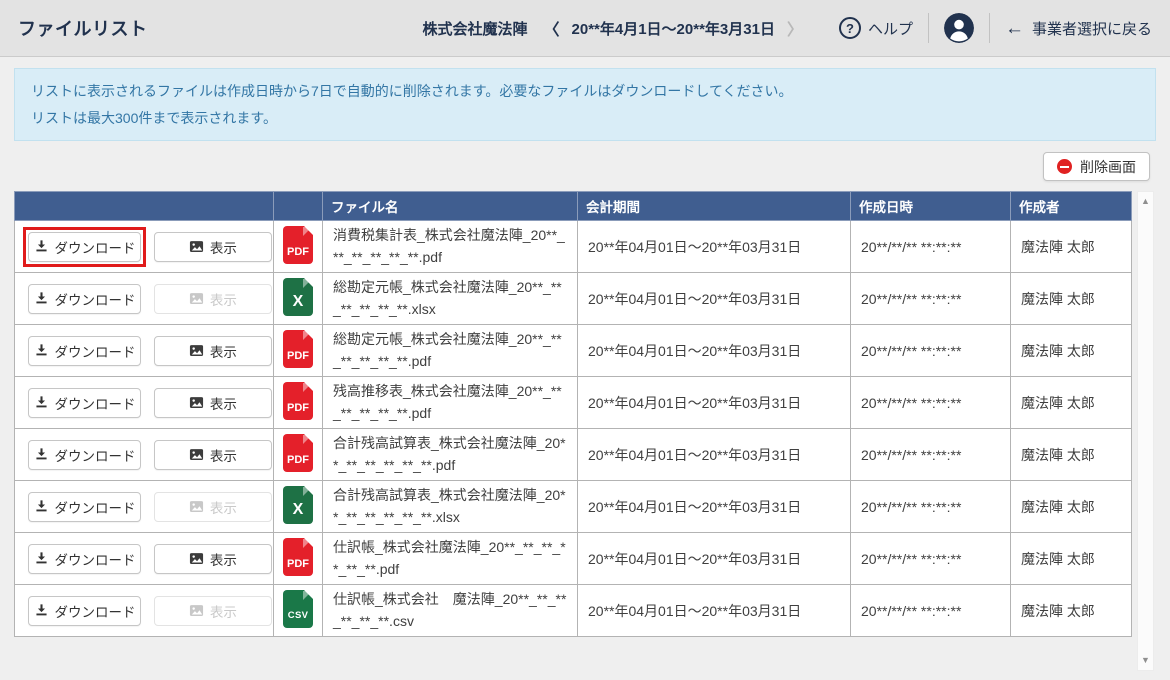 This screenshot has width=1170, height=680. What do you see at coordinates (930, 351) in the screenshot?
I see `created-at-cell: 20**/**/** **:**:**` at bounding box center [930, 351].